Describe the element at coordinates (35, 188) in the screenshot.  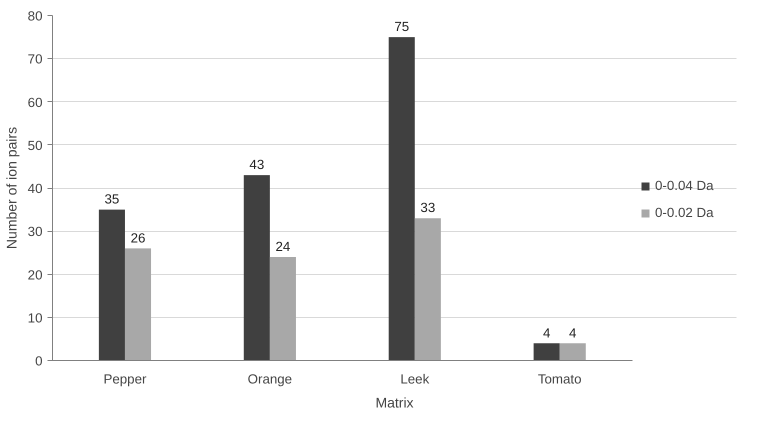
I see `y-tick-label: 40` at that location.